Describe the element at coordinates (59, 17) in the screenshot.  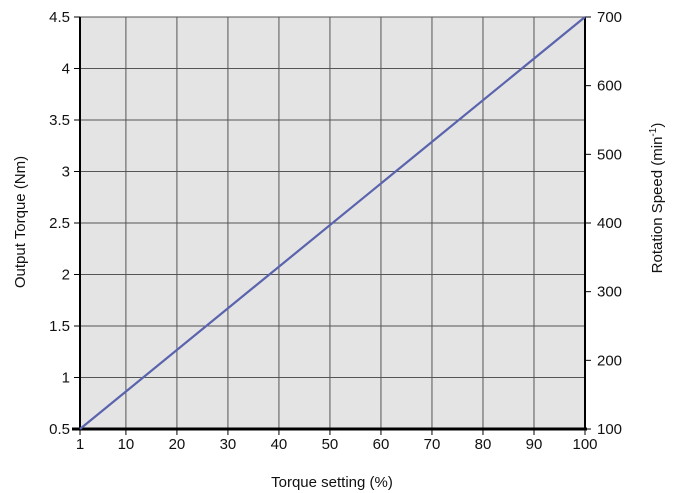
I see `y-tick-label: 4.5` at that location.